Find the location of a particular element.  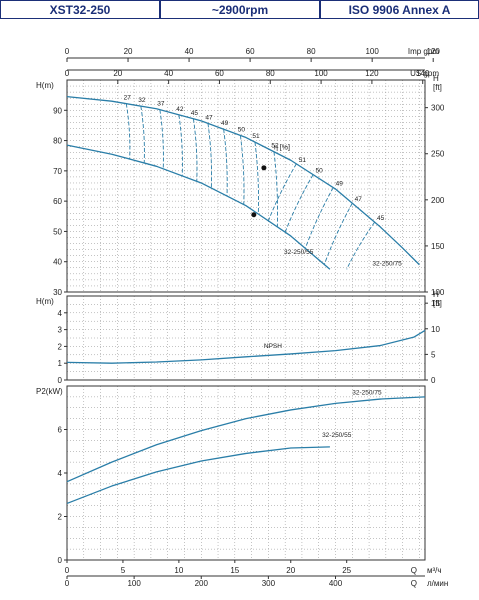

y-tick-label: 50 is located at coordinates (57, 231).